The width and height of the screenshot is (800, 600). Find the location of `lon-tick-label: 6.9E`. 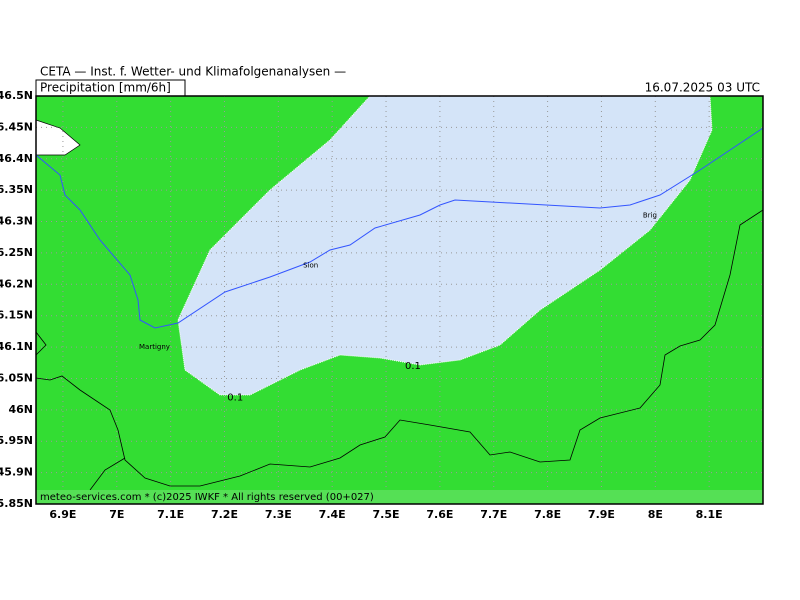

lon-tick-label: 6.9E is located at coordinates (62, 514).